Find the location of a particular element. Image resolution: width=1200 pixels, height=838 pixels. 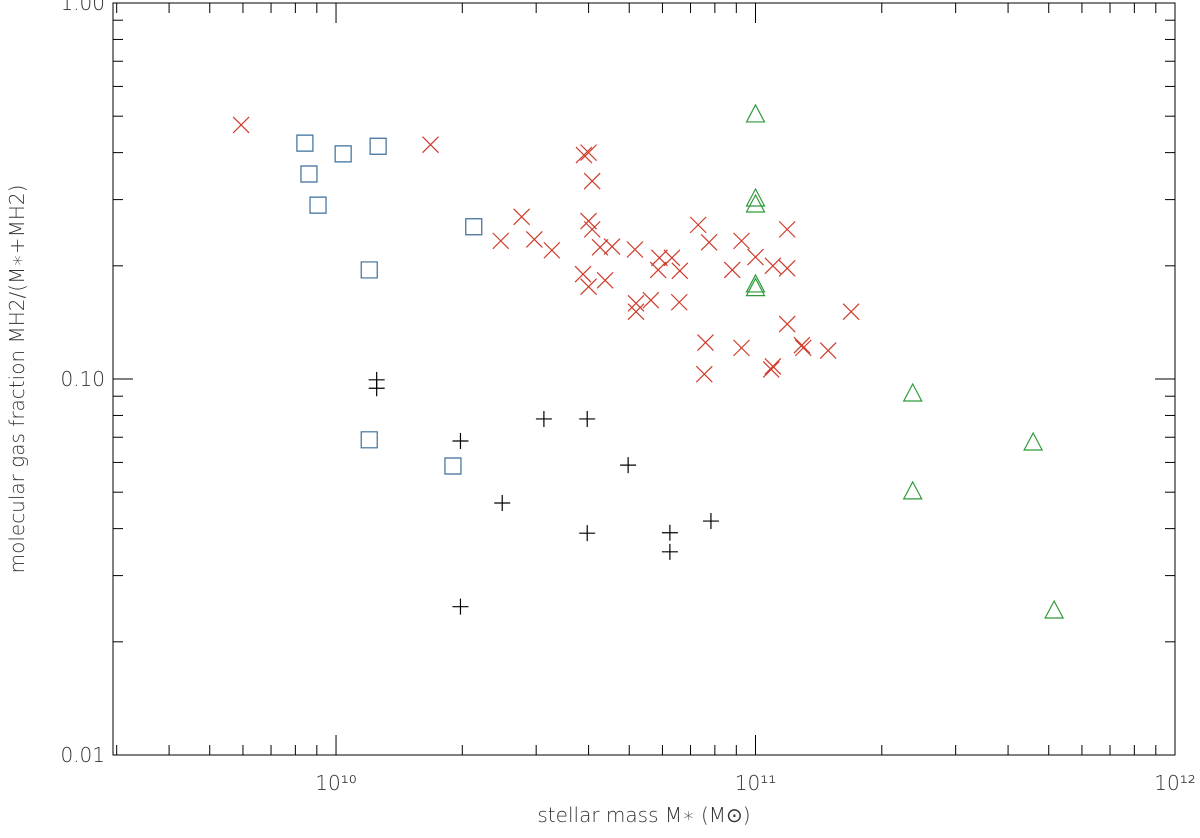

y-tick-label: 0.01 is located at coordinates (82, 755).